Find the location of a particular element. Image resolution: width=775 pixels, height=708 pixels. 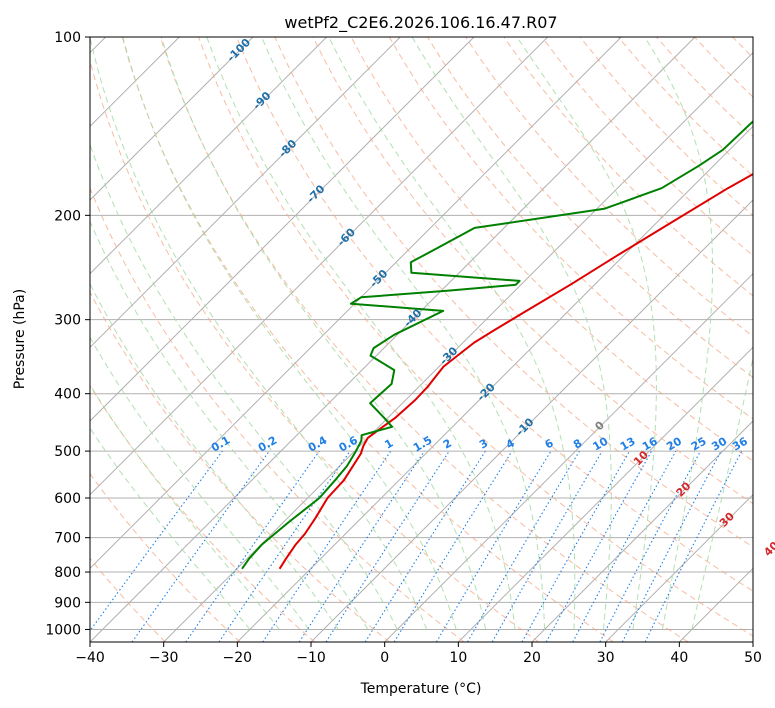

x-axis-label: Temperature (°C) is located at coordinates (421, 689).